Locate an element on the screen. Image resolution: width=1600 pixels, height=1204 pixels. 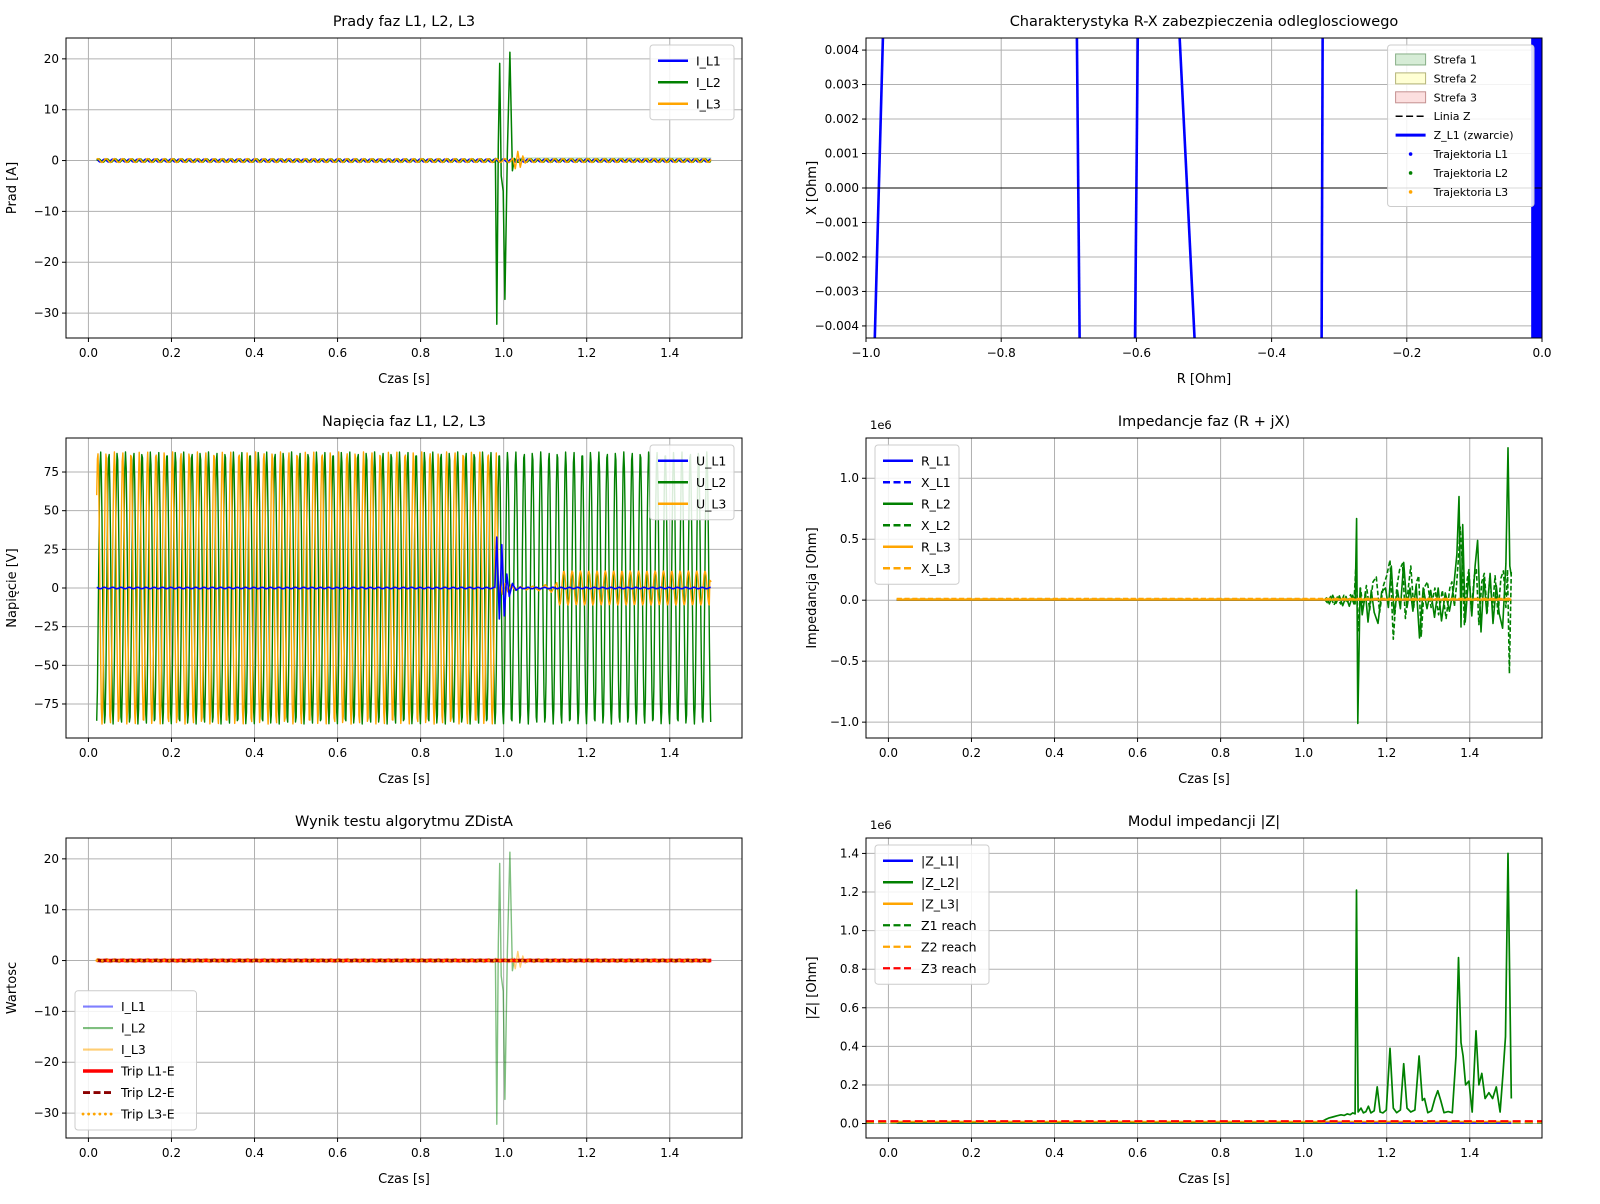
svg-text: −0.4 is located at coordinates (1271, 353).